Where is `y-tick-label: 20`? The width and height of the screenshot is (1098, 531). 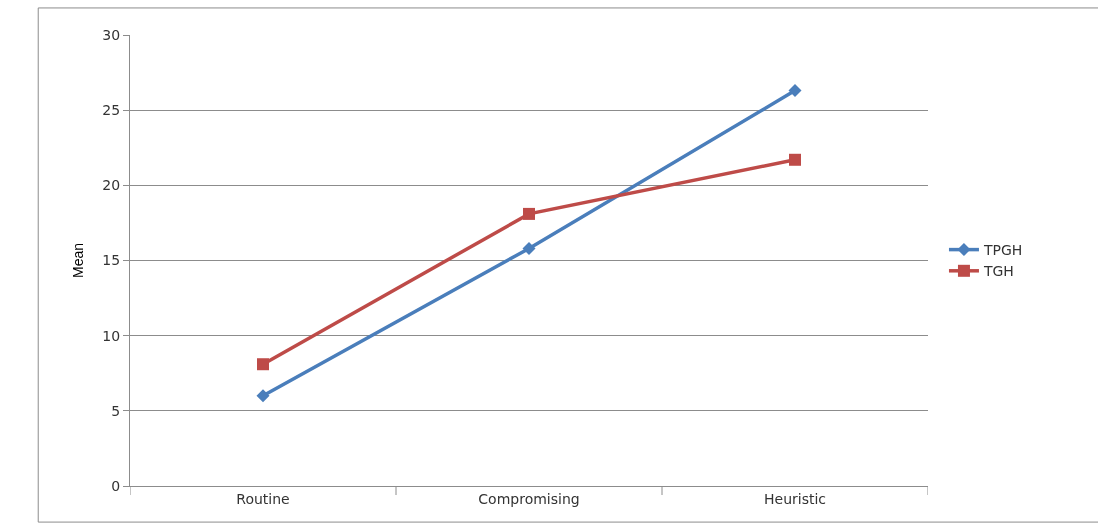 y-tick-label: 20 is located at coordinates (111, 185).